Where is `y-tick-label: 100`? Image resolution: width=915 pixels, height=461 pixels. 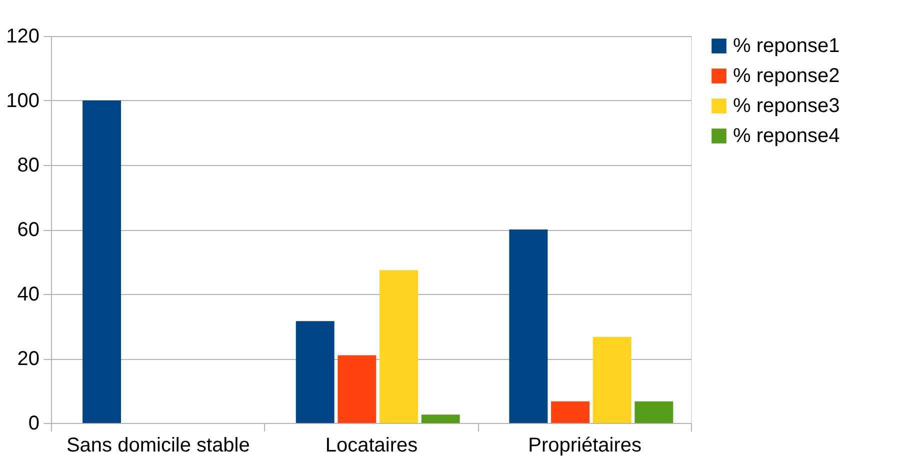 y-tick-label: 100 is located at coordinates (23, 101).